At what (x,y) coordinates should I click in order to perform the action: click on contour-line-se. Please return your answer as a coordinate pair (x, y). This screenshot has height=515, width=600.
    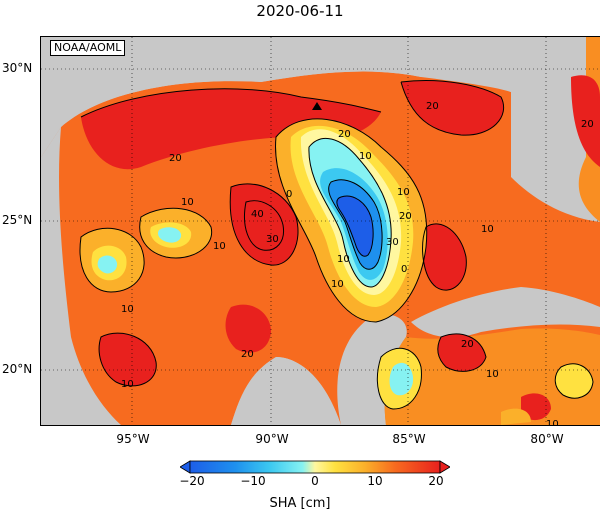
    Looking at the image, I should click on (574, 381).